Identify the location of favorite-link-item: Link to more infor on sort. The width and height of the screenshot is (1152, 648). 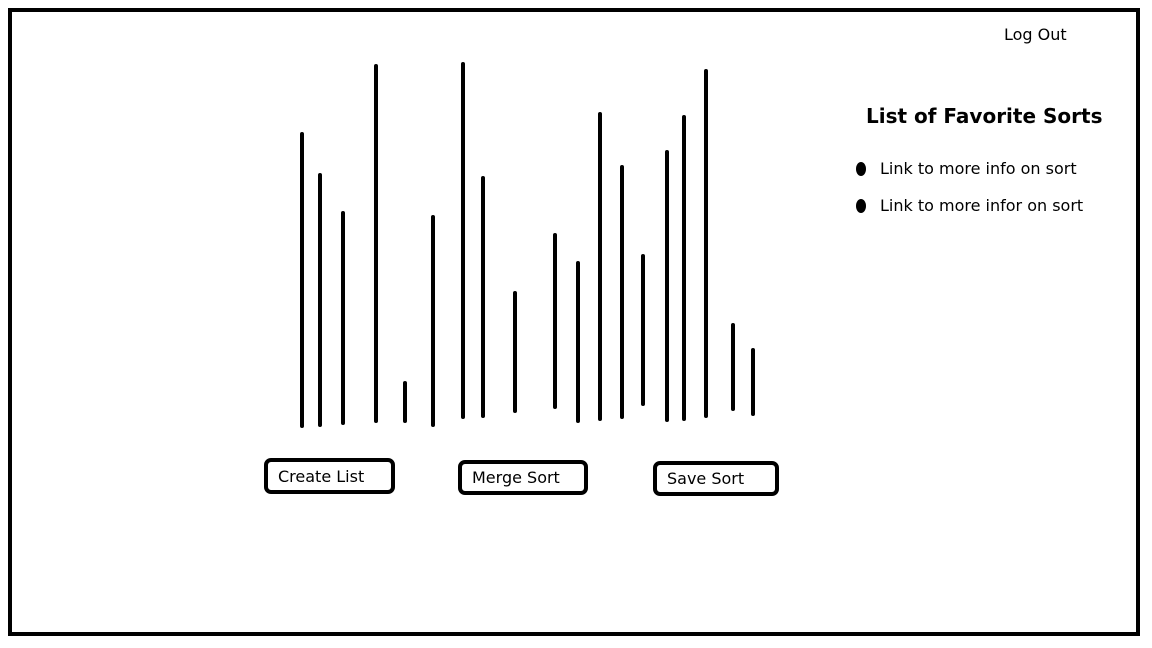
(969, 205).